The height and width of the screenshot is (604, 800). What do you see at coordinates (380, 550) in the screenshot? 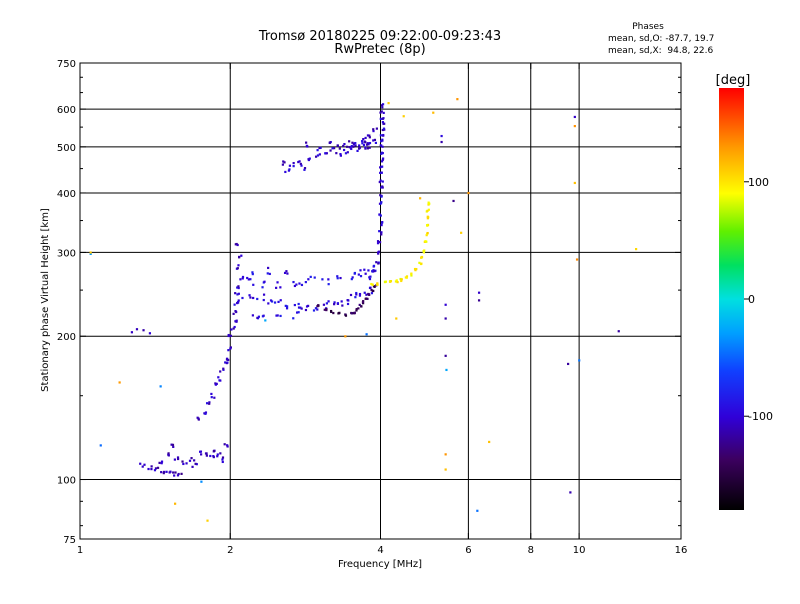
I see `x-tick-label: 4` at bounding box center [380, 550].